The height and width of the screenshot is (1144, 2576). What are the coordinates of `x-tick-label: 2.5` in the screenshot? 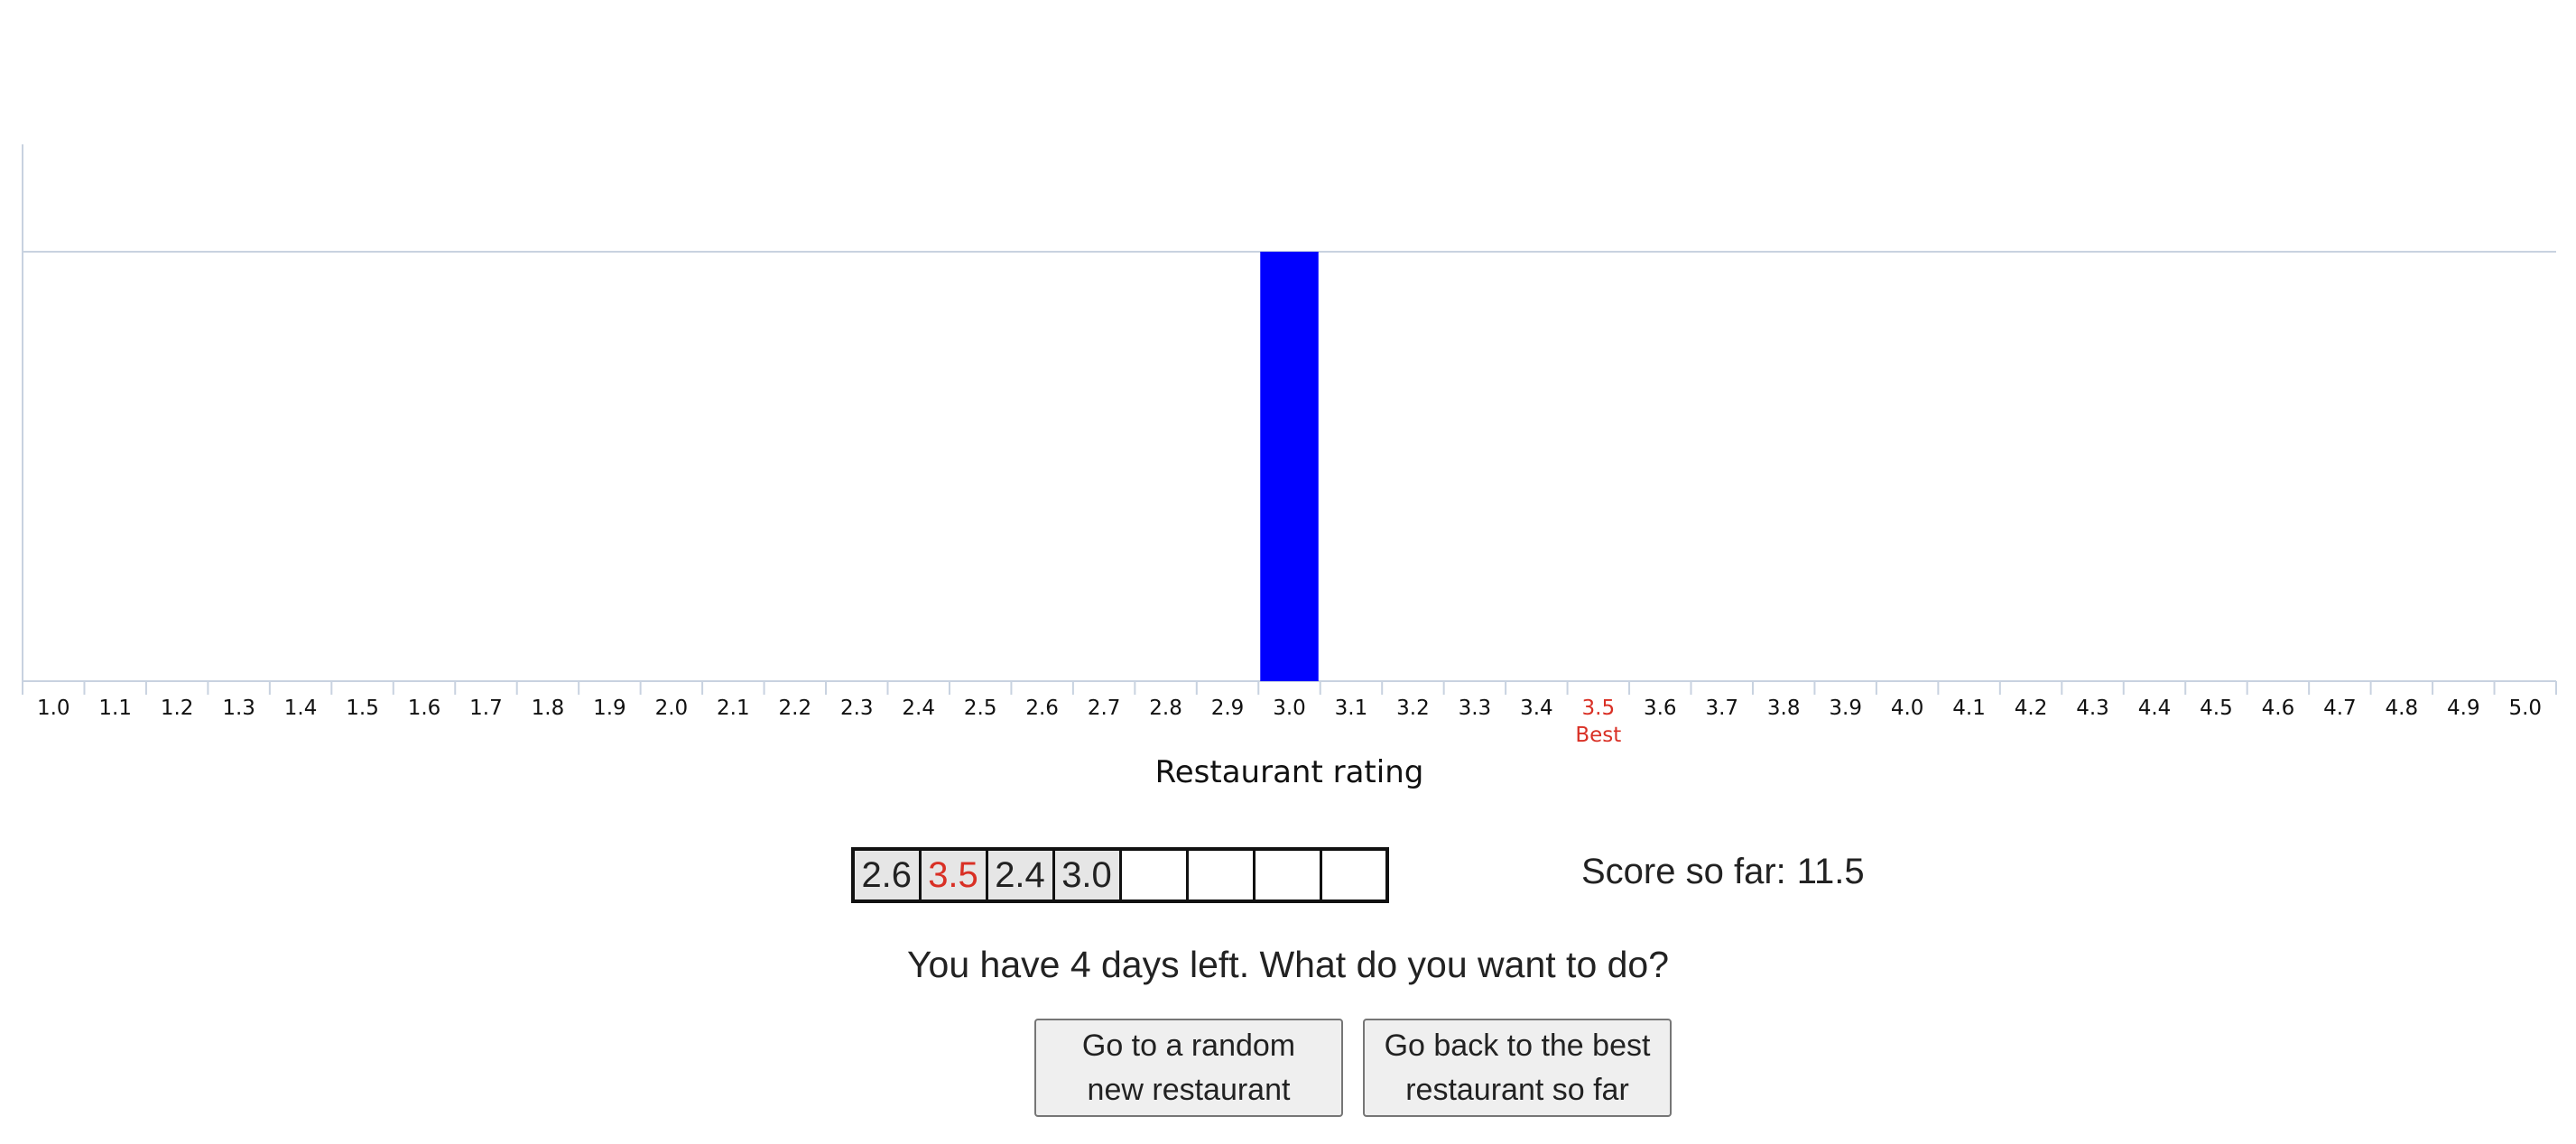 It's located at (980, 708).